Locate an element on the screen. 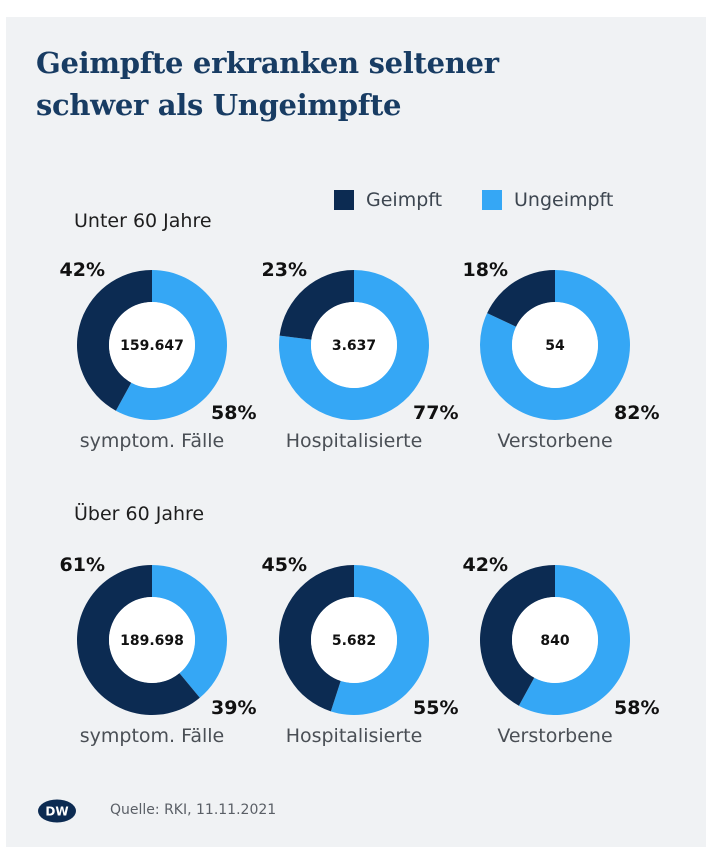  total-value-hospitalisierte-under-60: 3.637 is located at coordinates (354, 346).